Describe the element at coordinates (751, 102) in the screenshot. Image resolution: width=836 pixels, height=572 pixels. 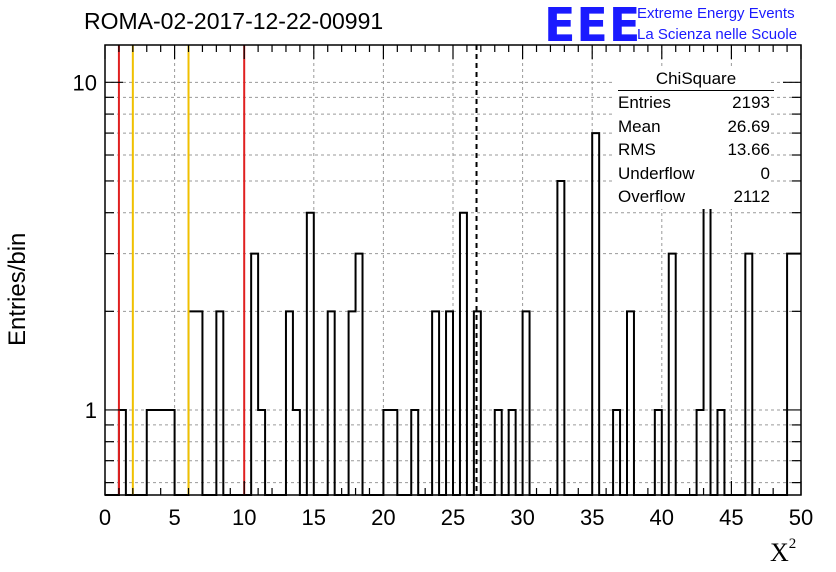
I see `stats-value: 2193` at that location.